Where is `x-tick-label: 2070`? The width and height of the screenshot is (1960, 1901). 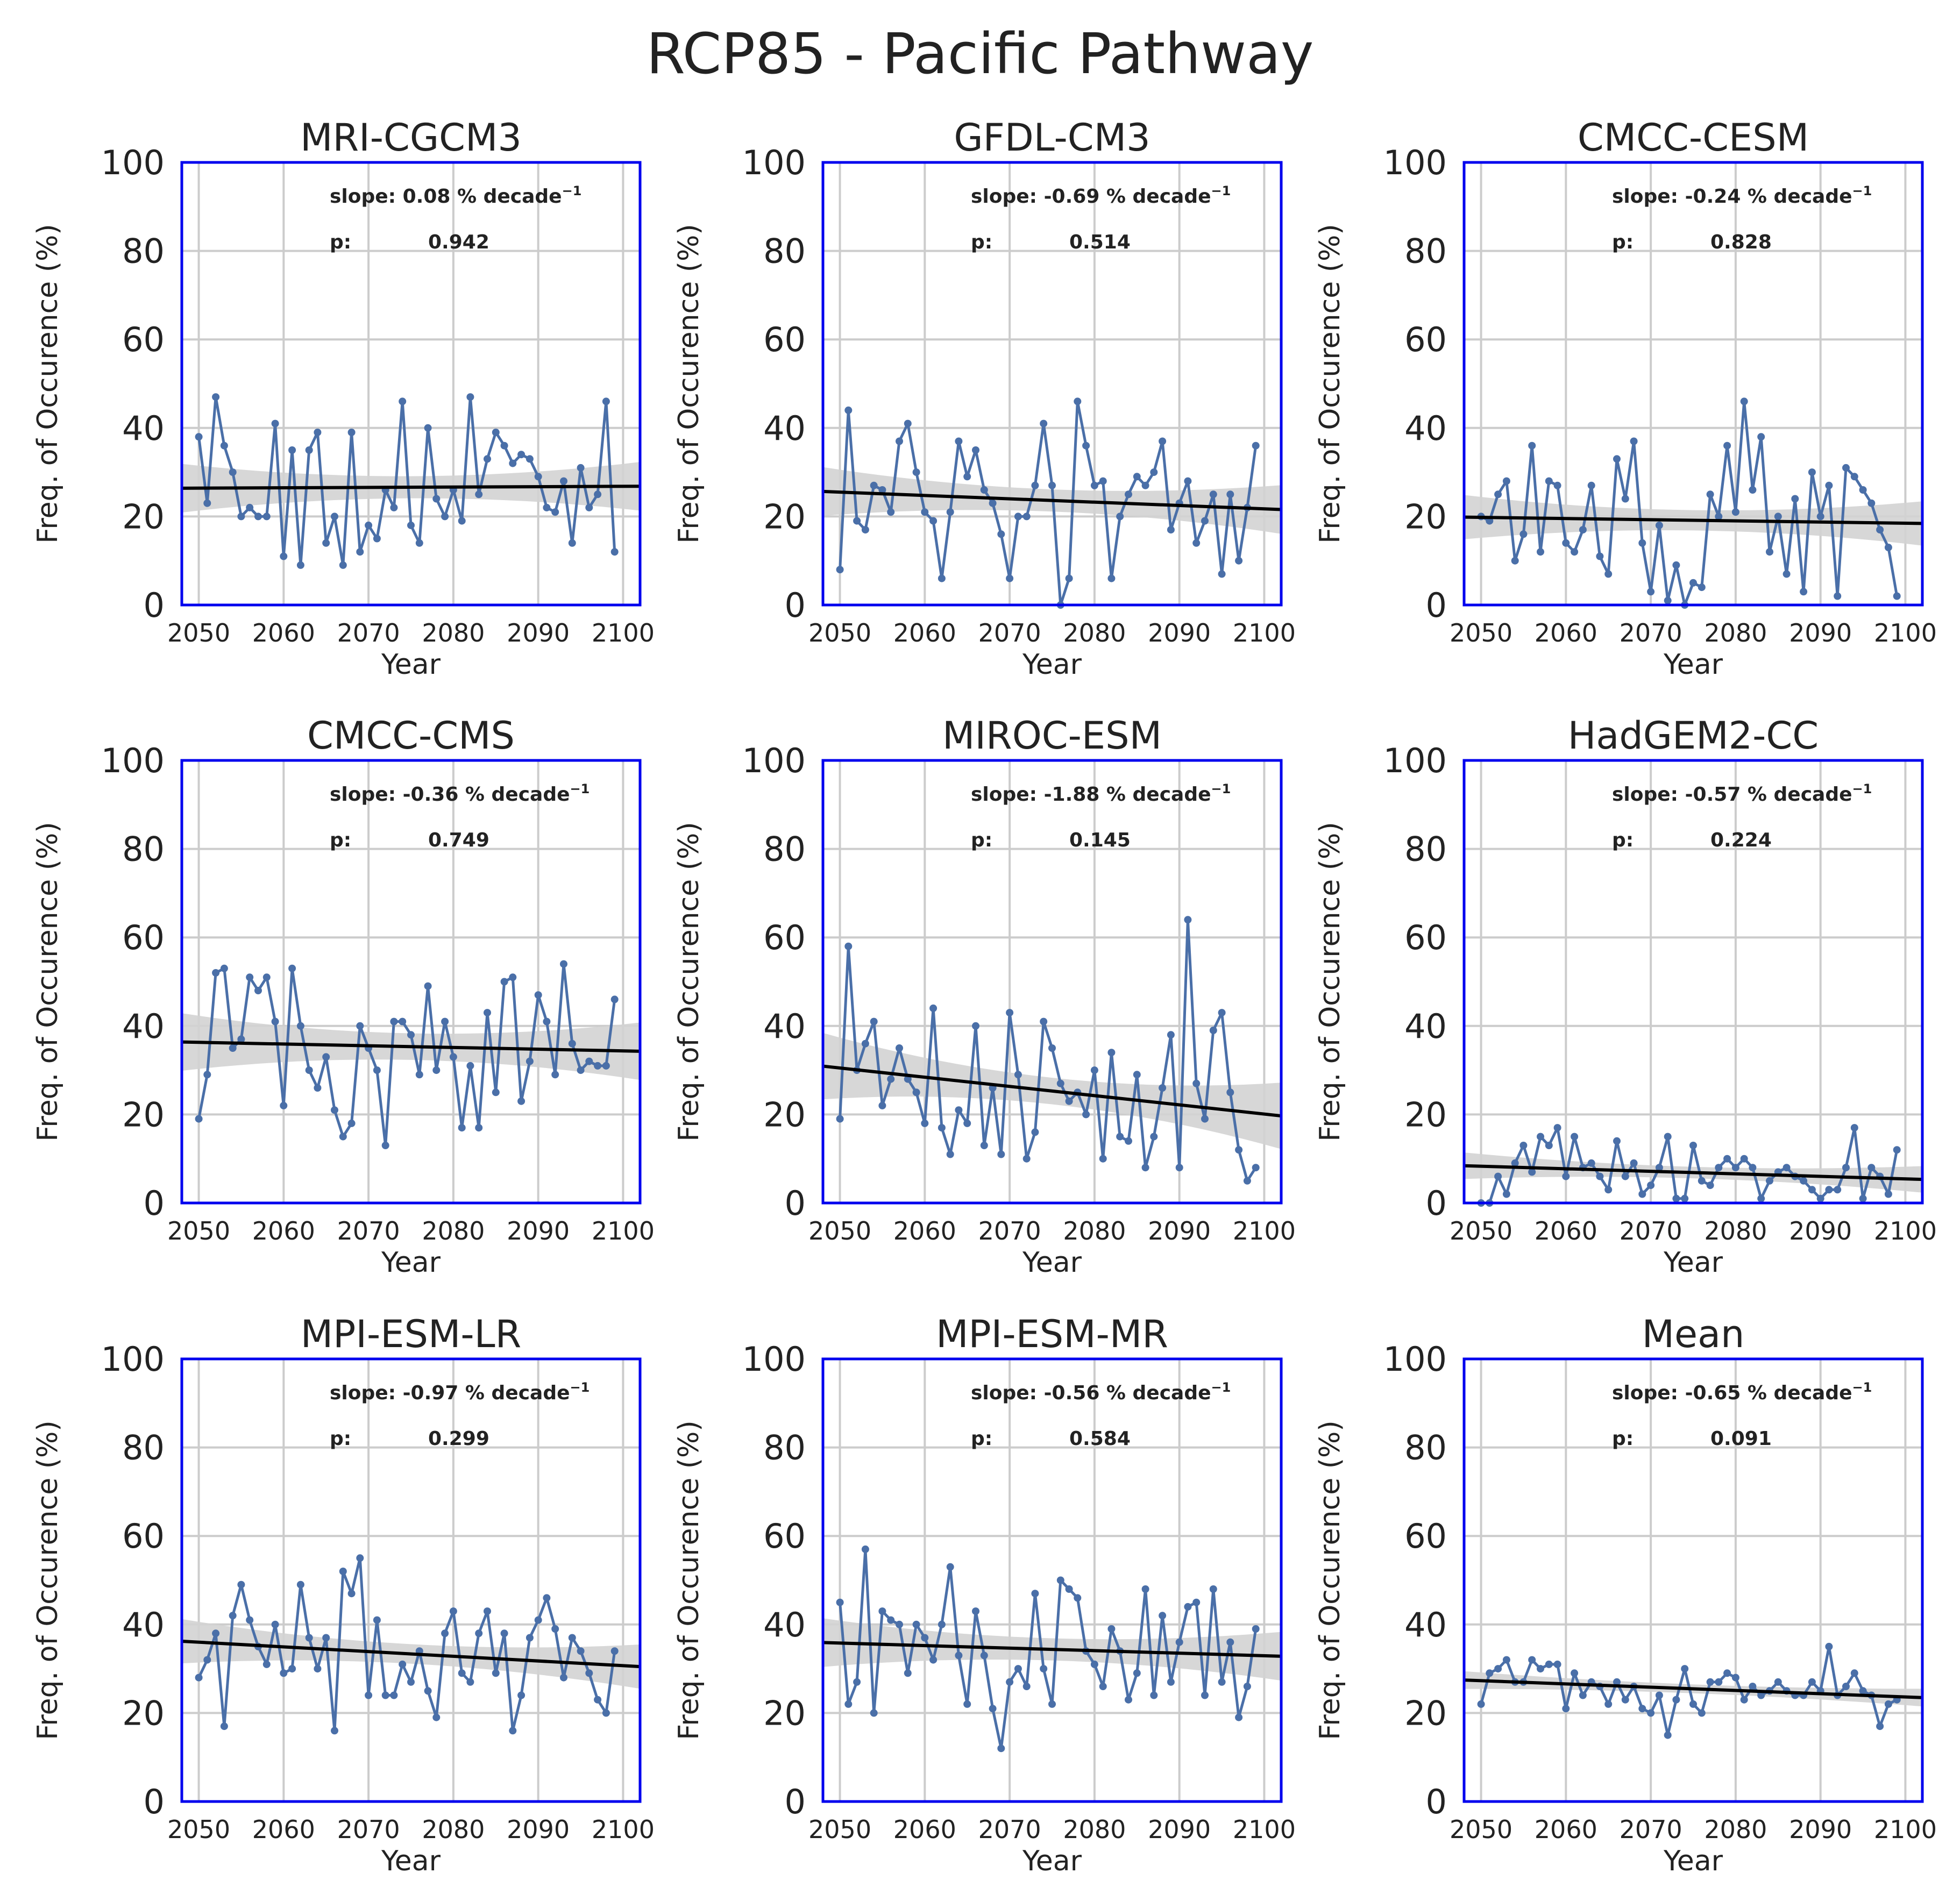
x-tick-label: 2070 is located at coordinates (1009, 1230).